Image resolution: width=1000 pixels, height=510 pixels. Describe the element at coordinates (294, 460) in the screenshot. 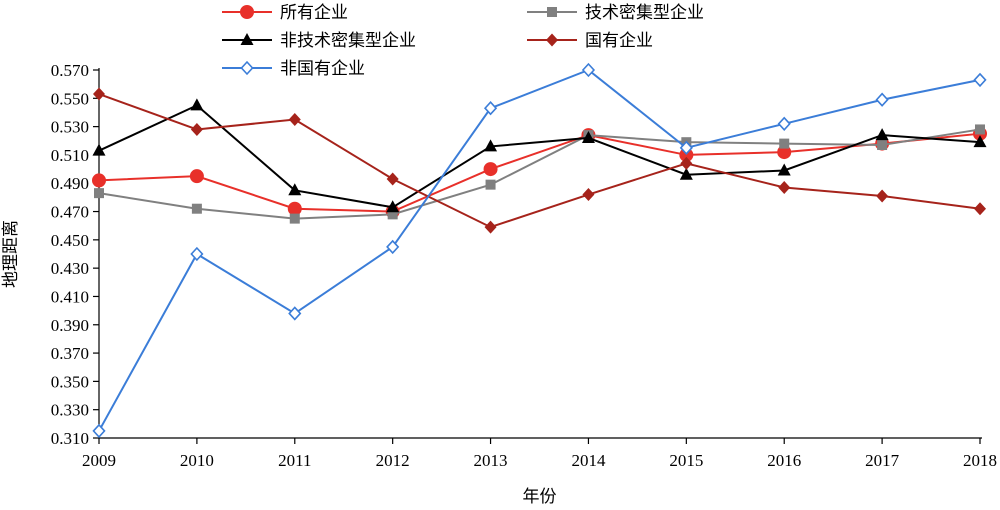

I see `x-tick-label: 2011` at that location.